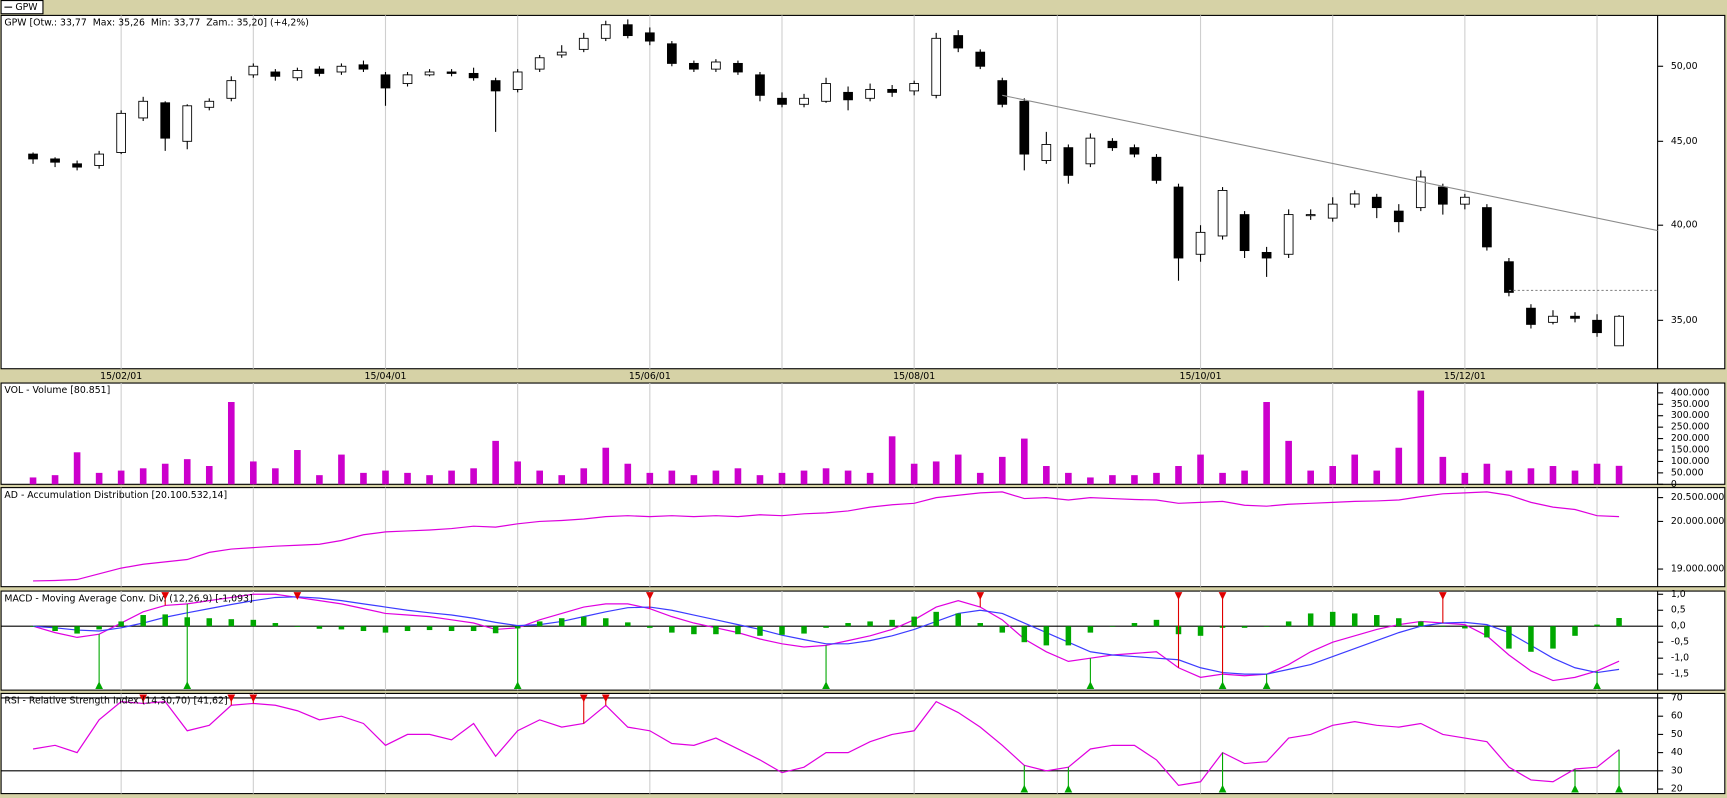  What do you see at coordinates (863, 640) in the screenshot?
I see `panel` at bounding box center [863, 640].